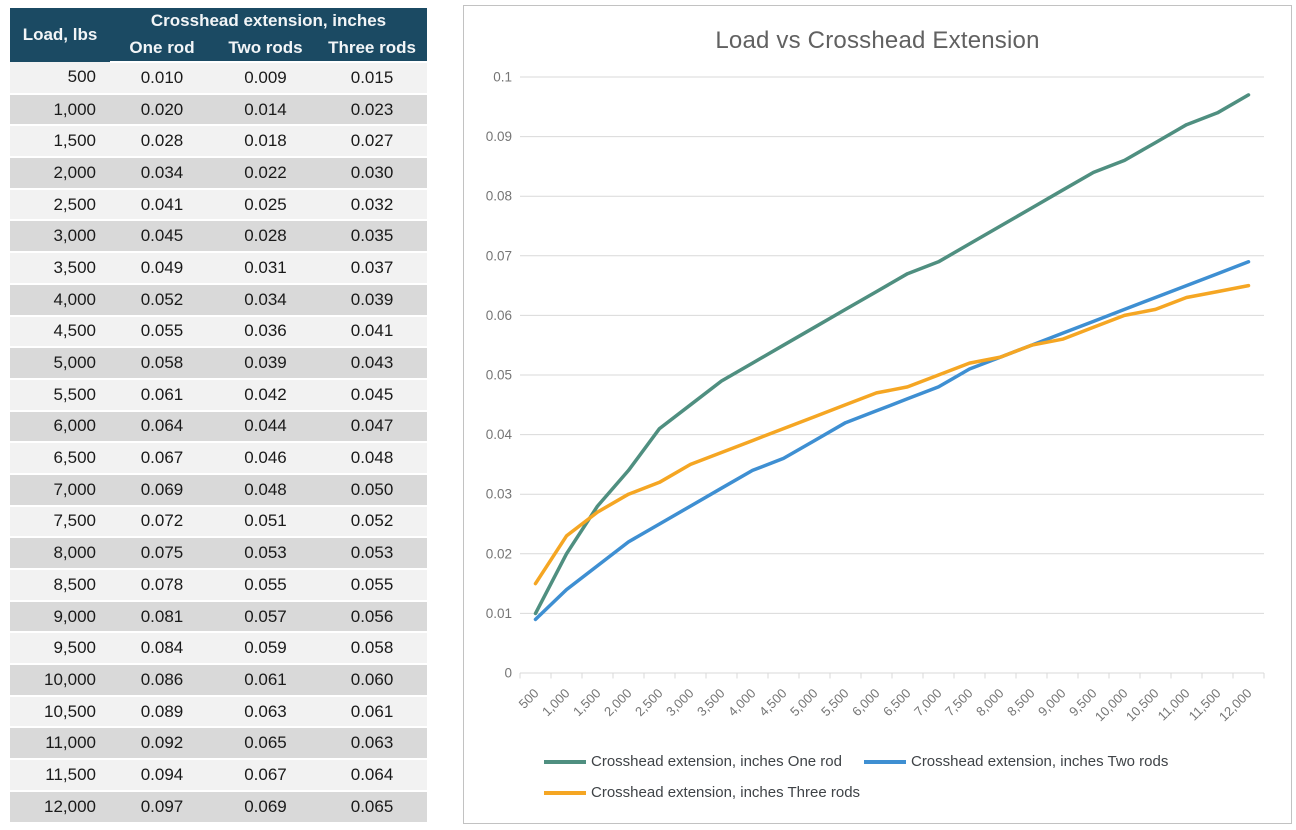 Image resolution: width=1296 pixels, height=830 pixels. I want to click on cell-three-rods: 0.041, so click(372, 332).